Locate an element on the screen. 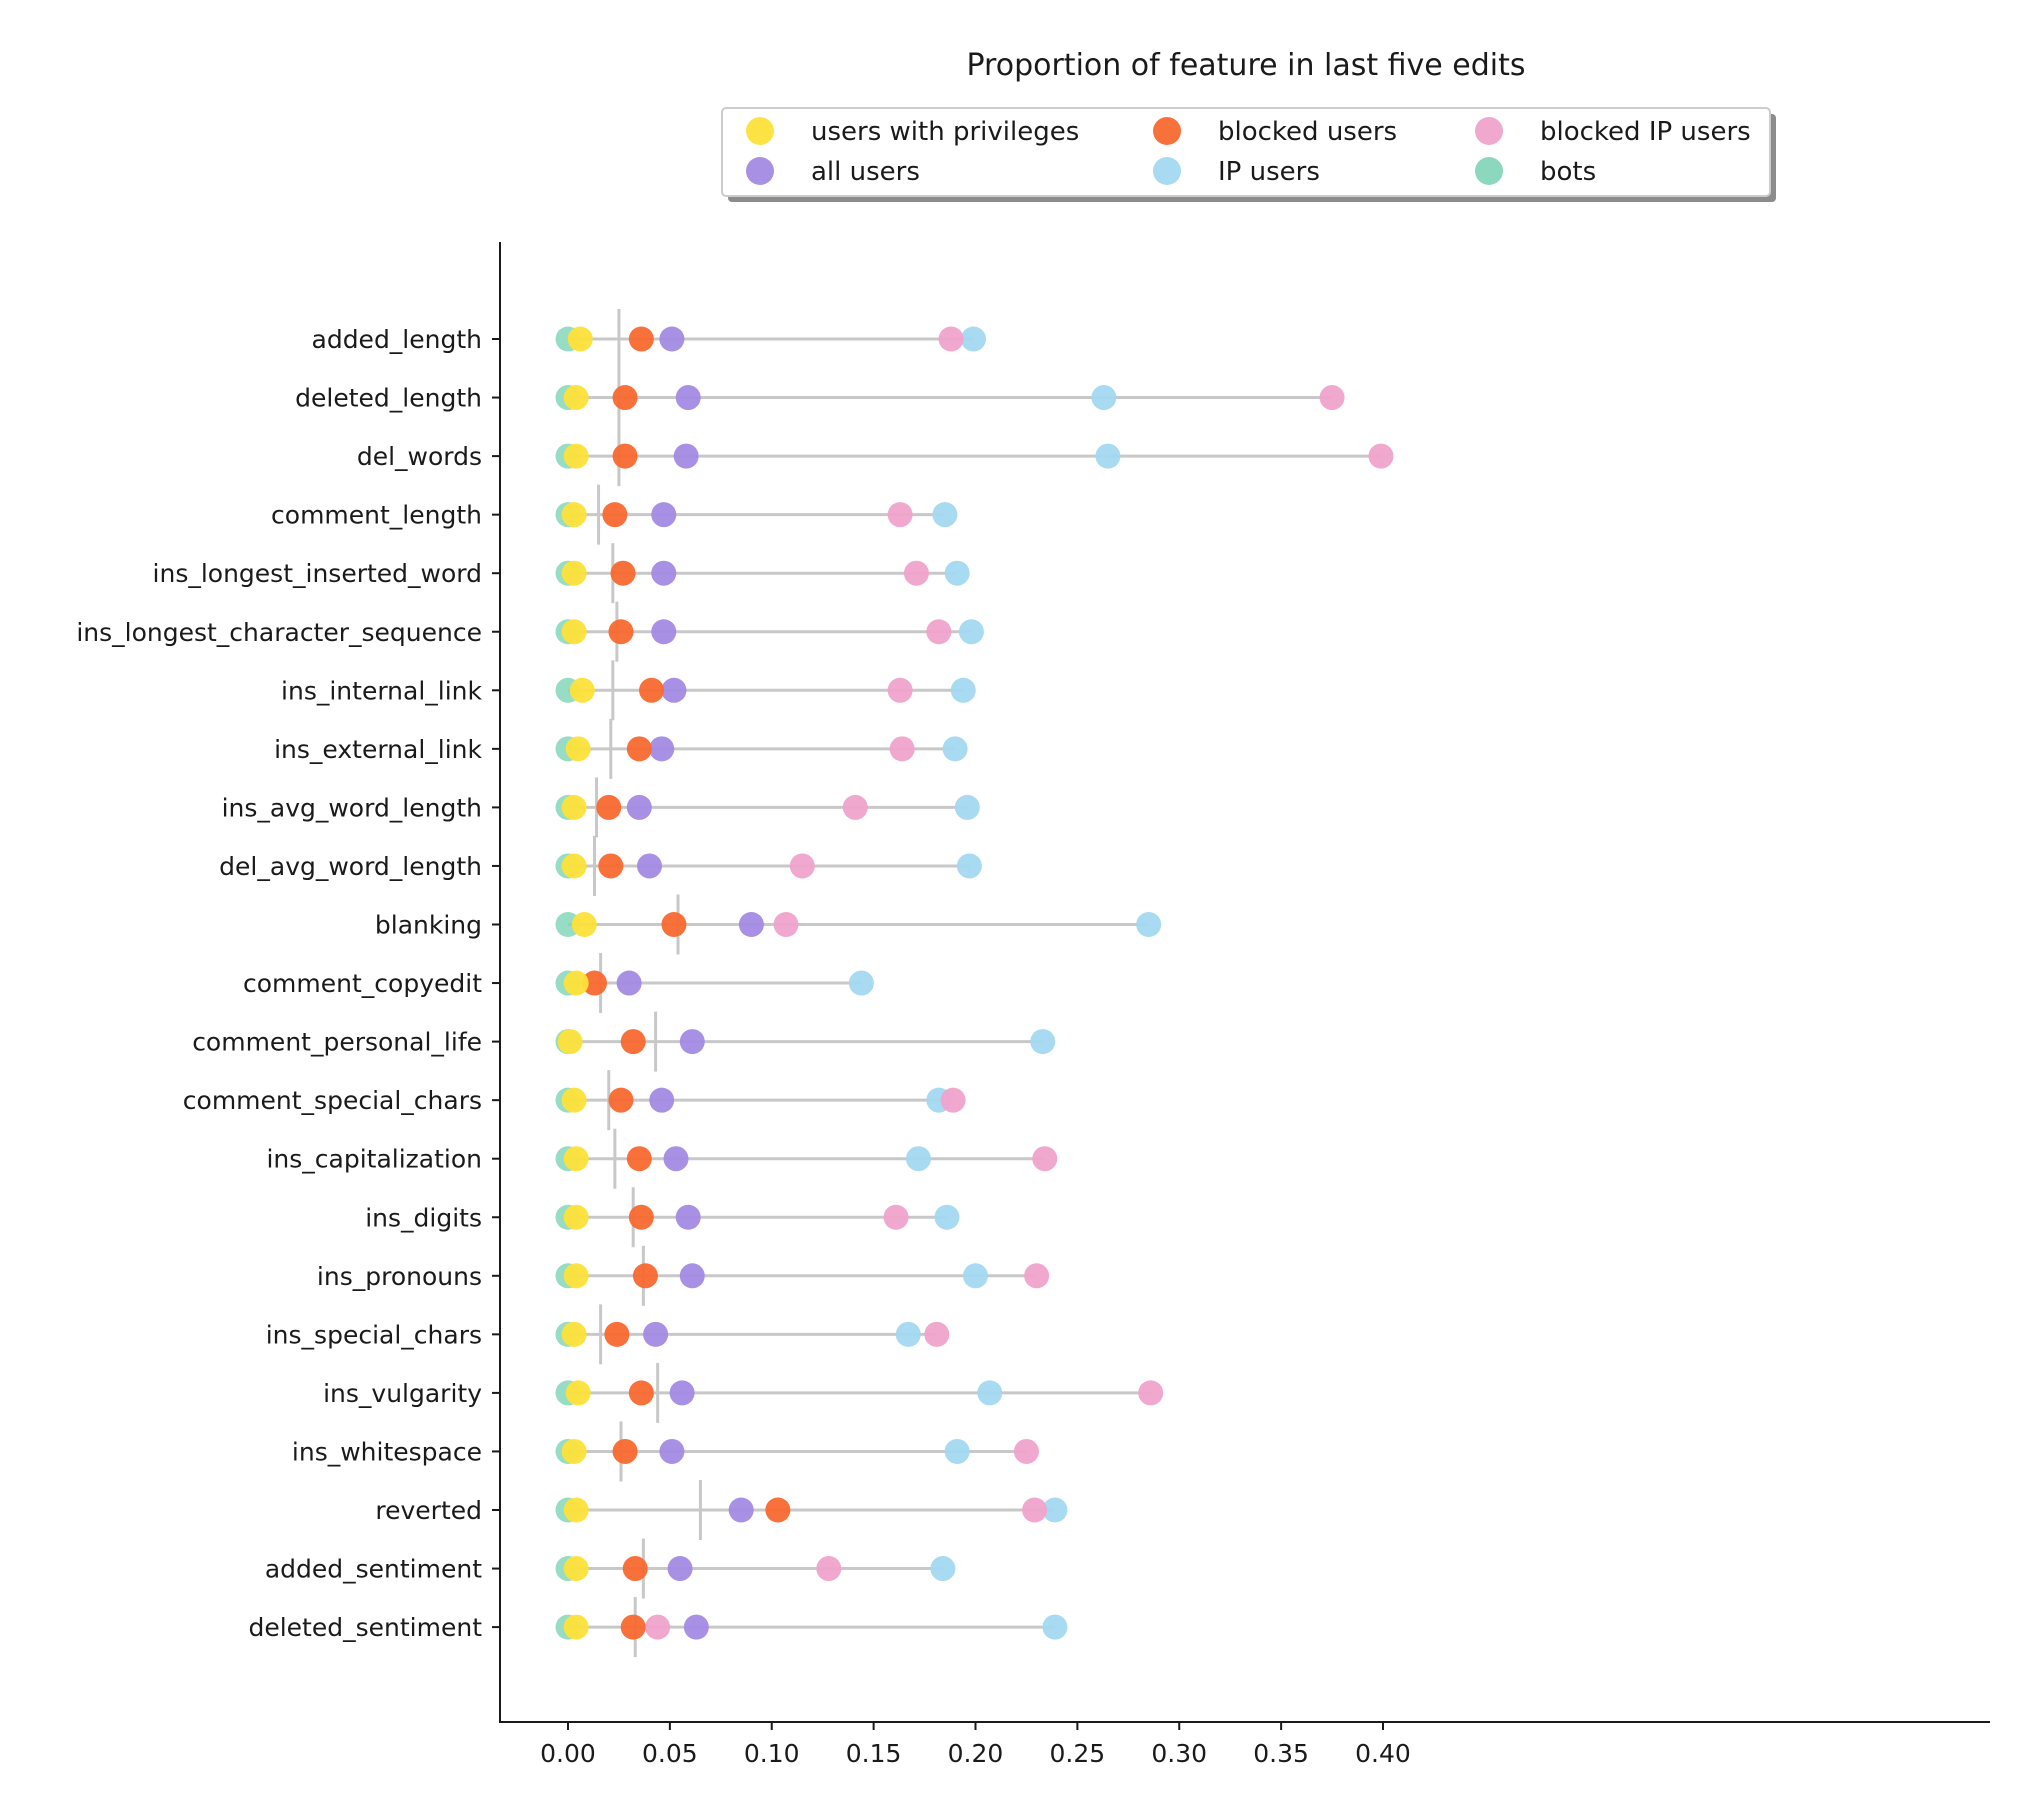 Image resolution: width=2017 pixels, height=1798 pixels. x-tick-label: 0.15 is located at coordinates (874, 1753).